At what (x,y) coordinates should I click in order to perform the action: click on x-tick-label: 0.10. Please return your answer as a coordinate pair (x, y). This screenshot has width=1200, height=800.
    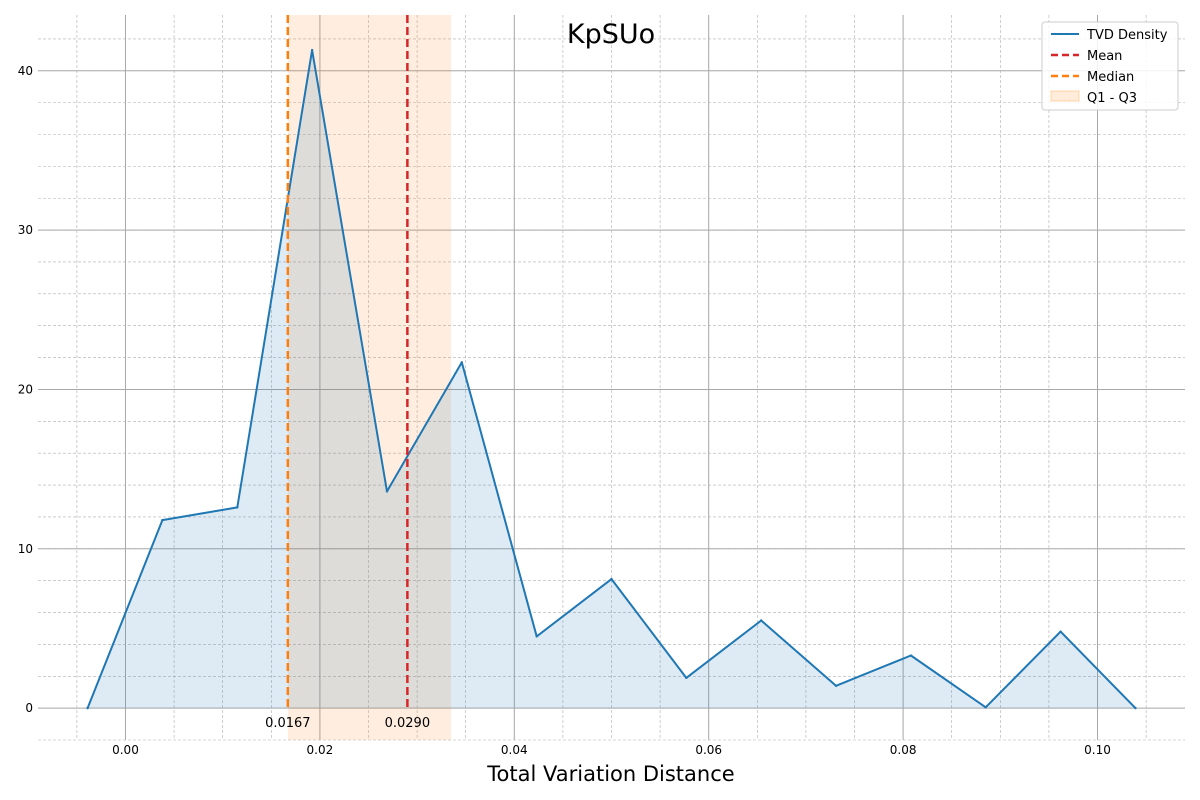
    Looking at the image, I should click on (1097, 750).